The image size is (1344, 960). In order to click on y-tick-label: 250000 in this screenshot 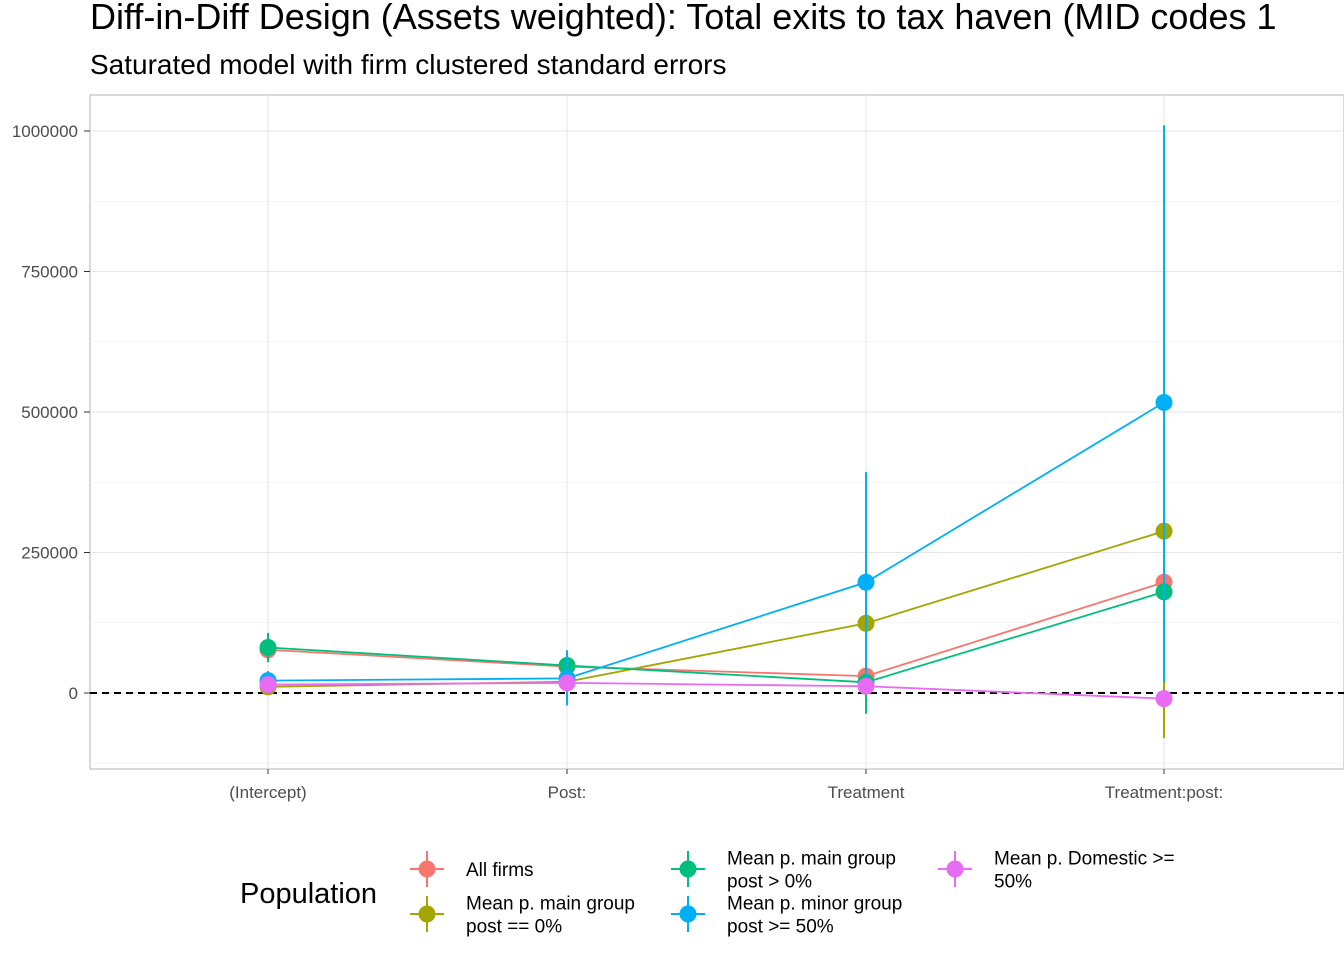, I will do `click(49, 553)`.